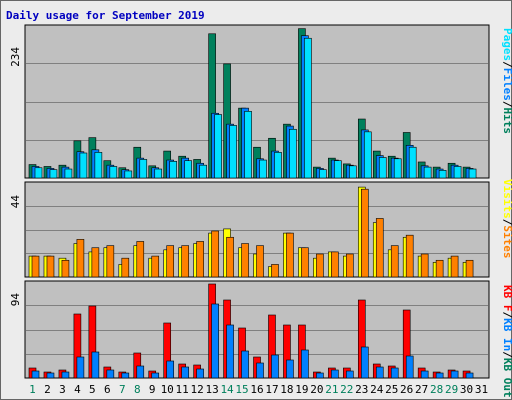 The width and height of the screenshot is (512, 400). What do you see at coordinates (286, 389) in the screenshot?
I see `day-label-18: 18` at bounding box center [286, 389].